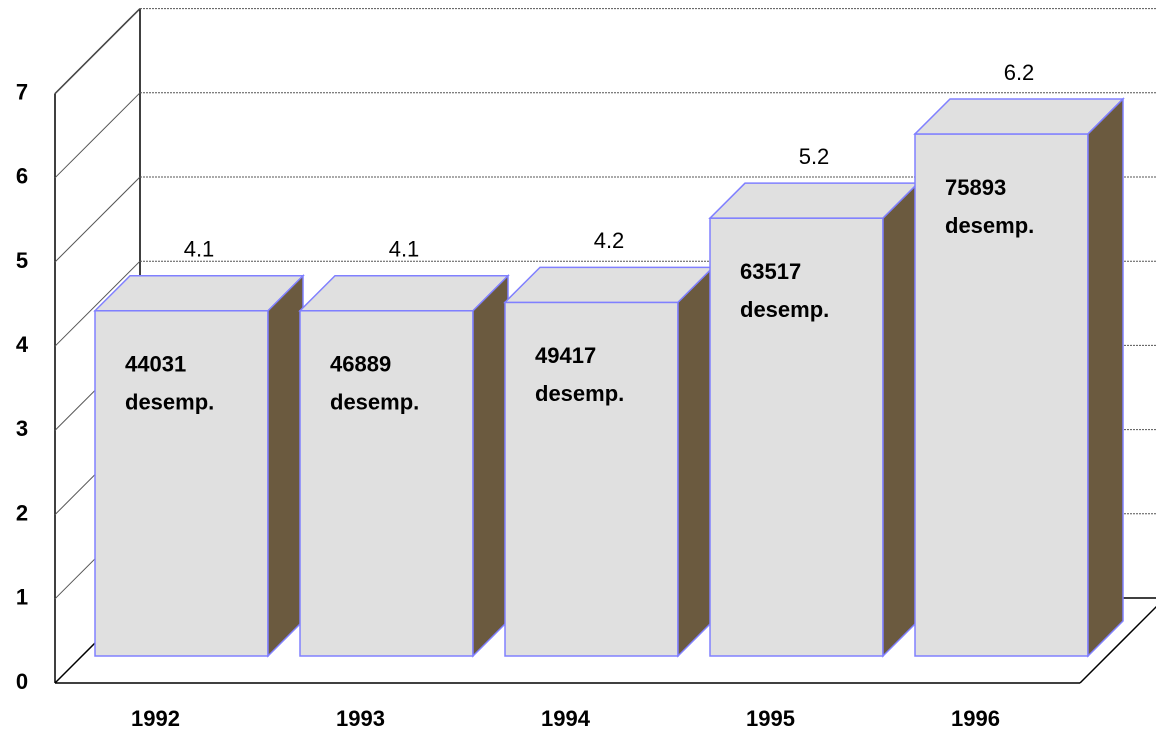  Describe the element at coordinates (975, 187) in the screenshot. I see `bar-annotation: 75893` at that location.